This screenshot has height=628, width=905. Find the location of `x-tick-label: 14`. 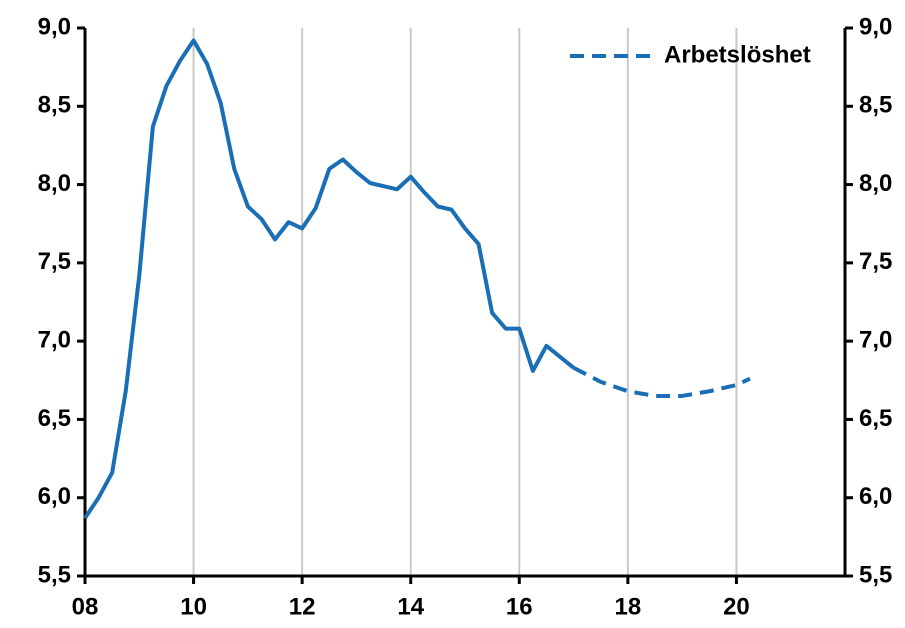

x-tick-label: 14 is located at coordinates (410, 606).